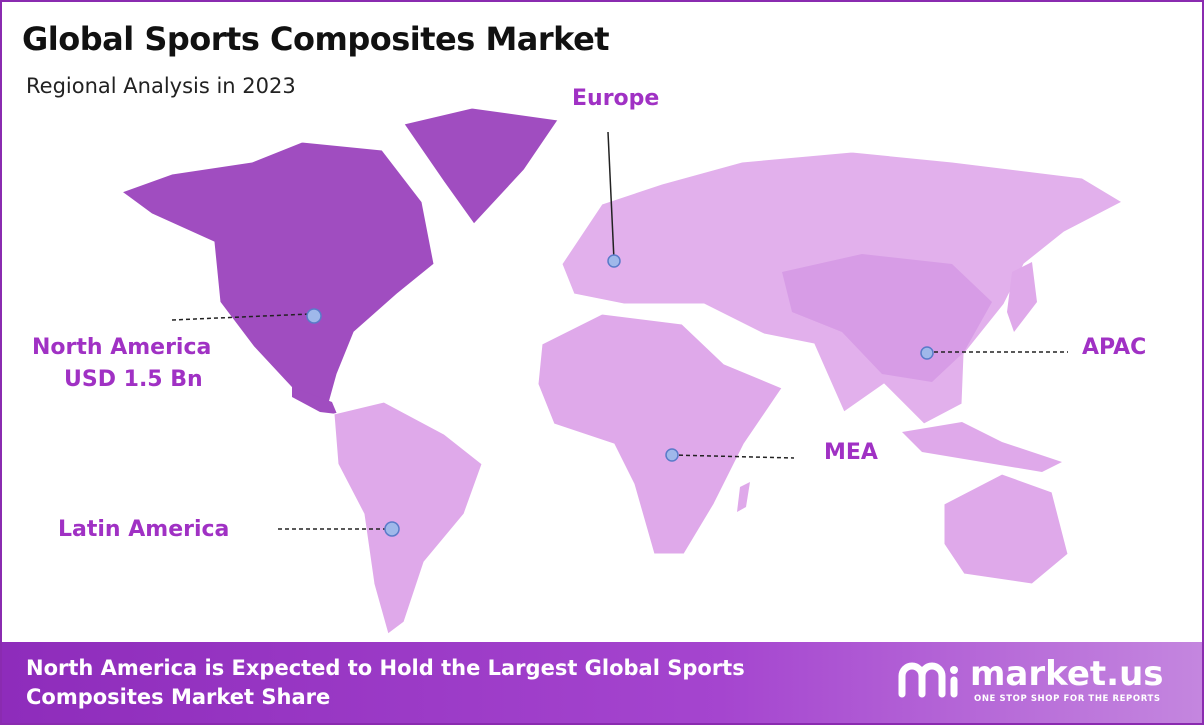  Describe the element at coordinates (1067, 699) in the screenshot. I see `logo-tagline: ONE STOP SHOP FOR THE REPORTS` at that location.